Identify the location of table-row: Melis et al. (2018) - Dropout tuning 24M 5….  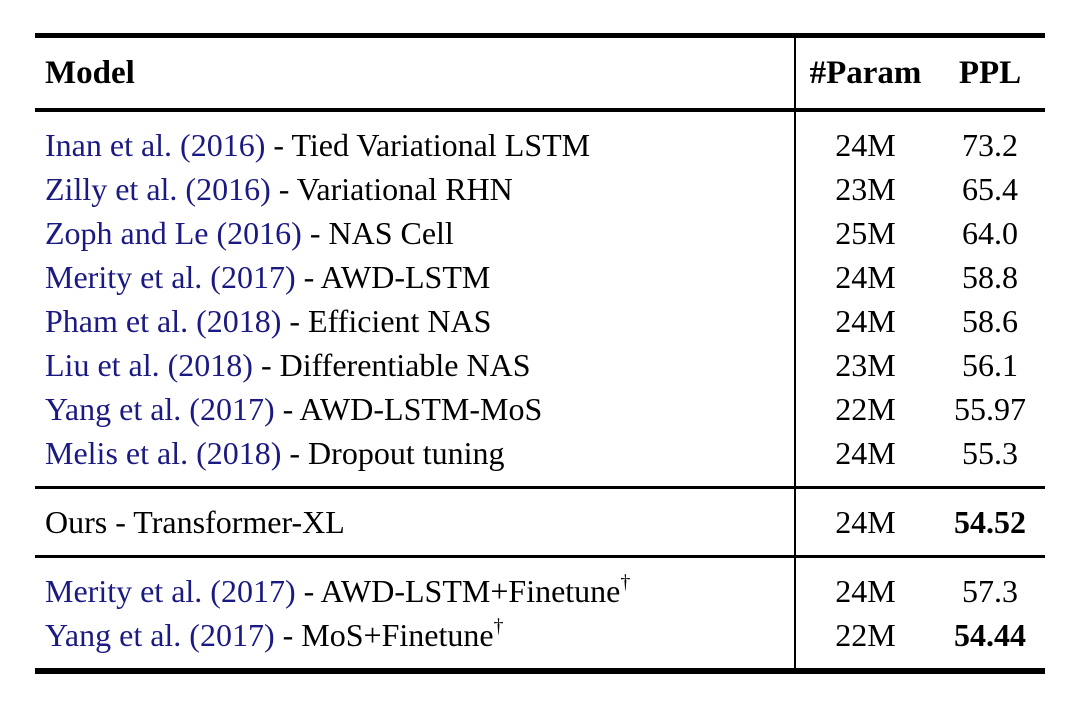
(540, 459).